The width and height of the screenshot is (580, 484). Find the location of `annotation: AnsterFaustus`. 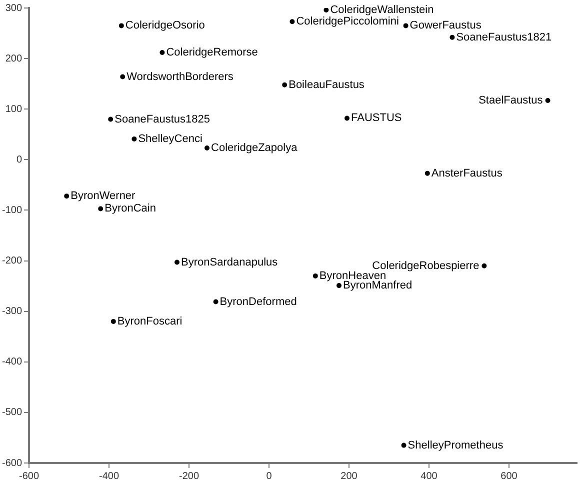

annotation: AnsterFaustus is located at coordinates (467, 173).